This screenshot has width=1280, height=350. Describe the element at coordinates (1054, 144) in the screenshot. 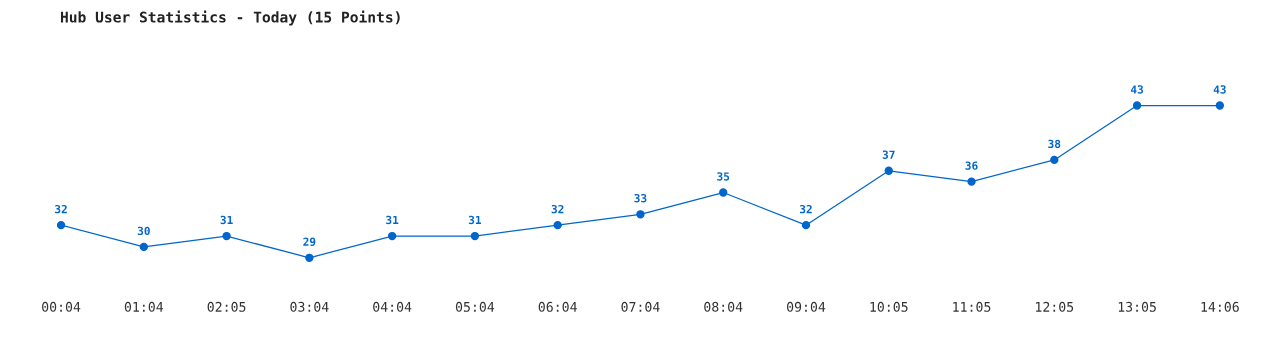

I see `data-label: 38` at that location.